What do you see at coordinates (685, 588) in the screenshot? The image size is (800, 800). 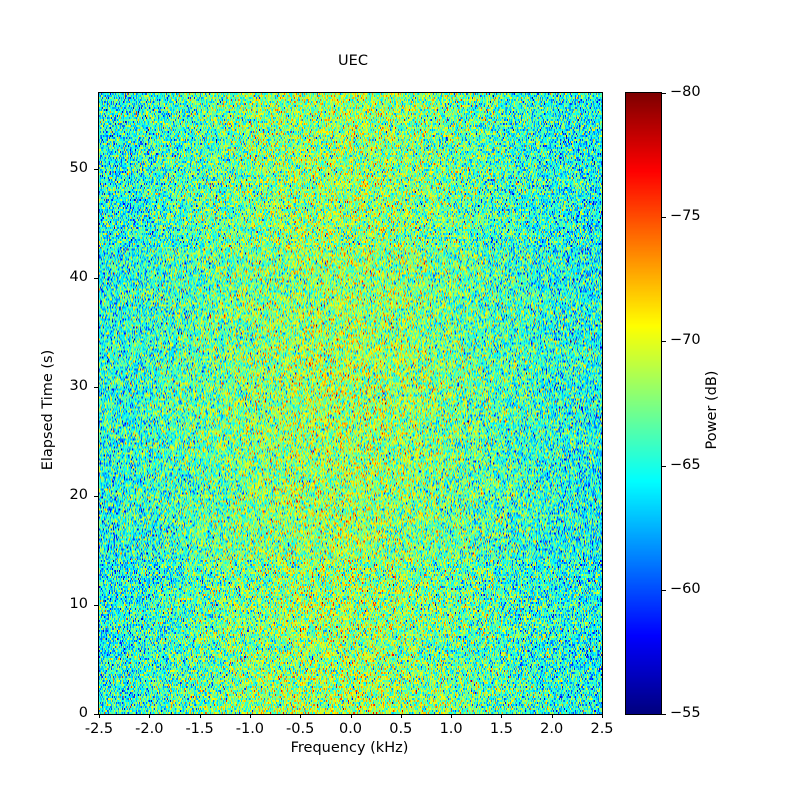 I see `colorbar-tick-label: −60` at bounding box center [685, 588].